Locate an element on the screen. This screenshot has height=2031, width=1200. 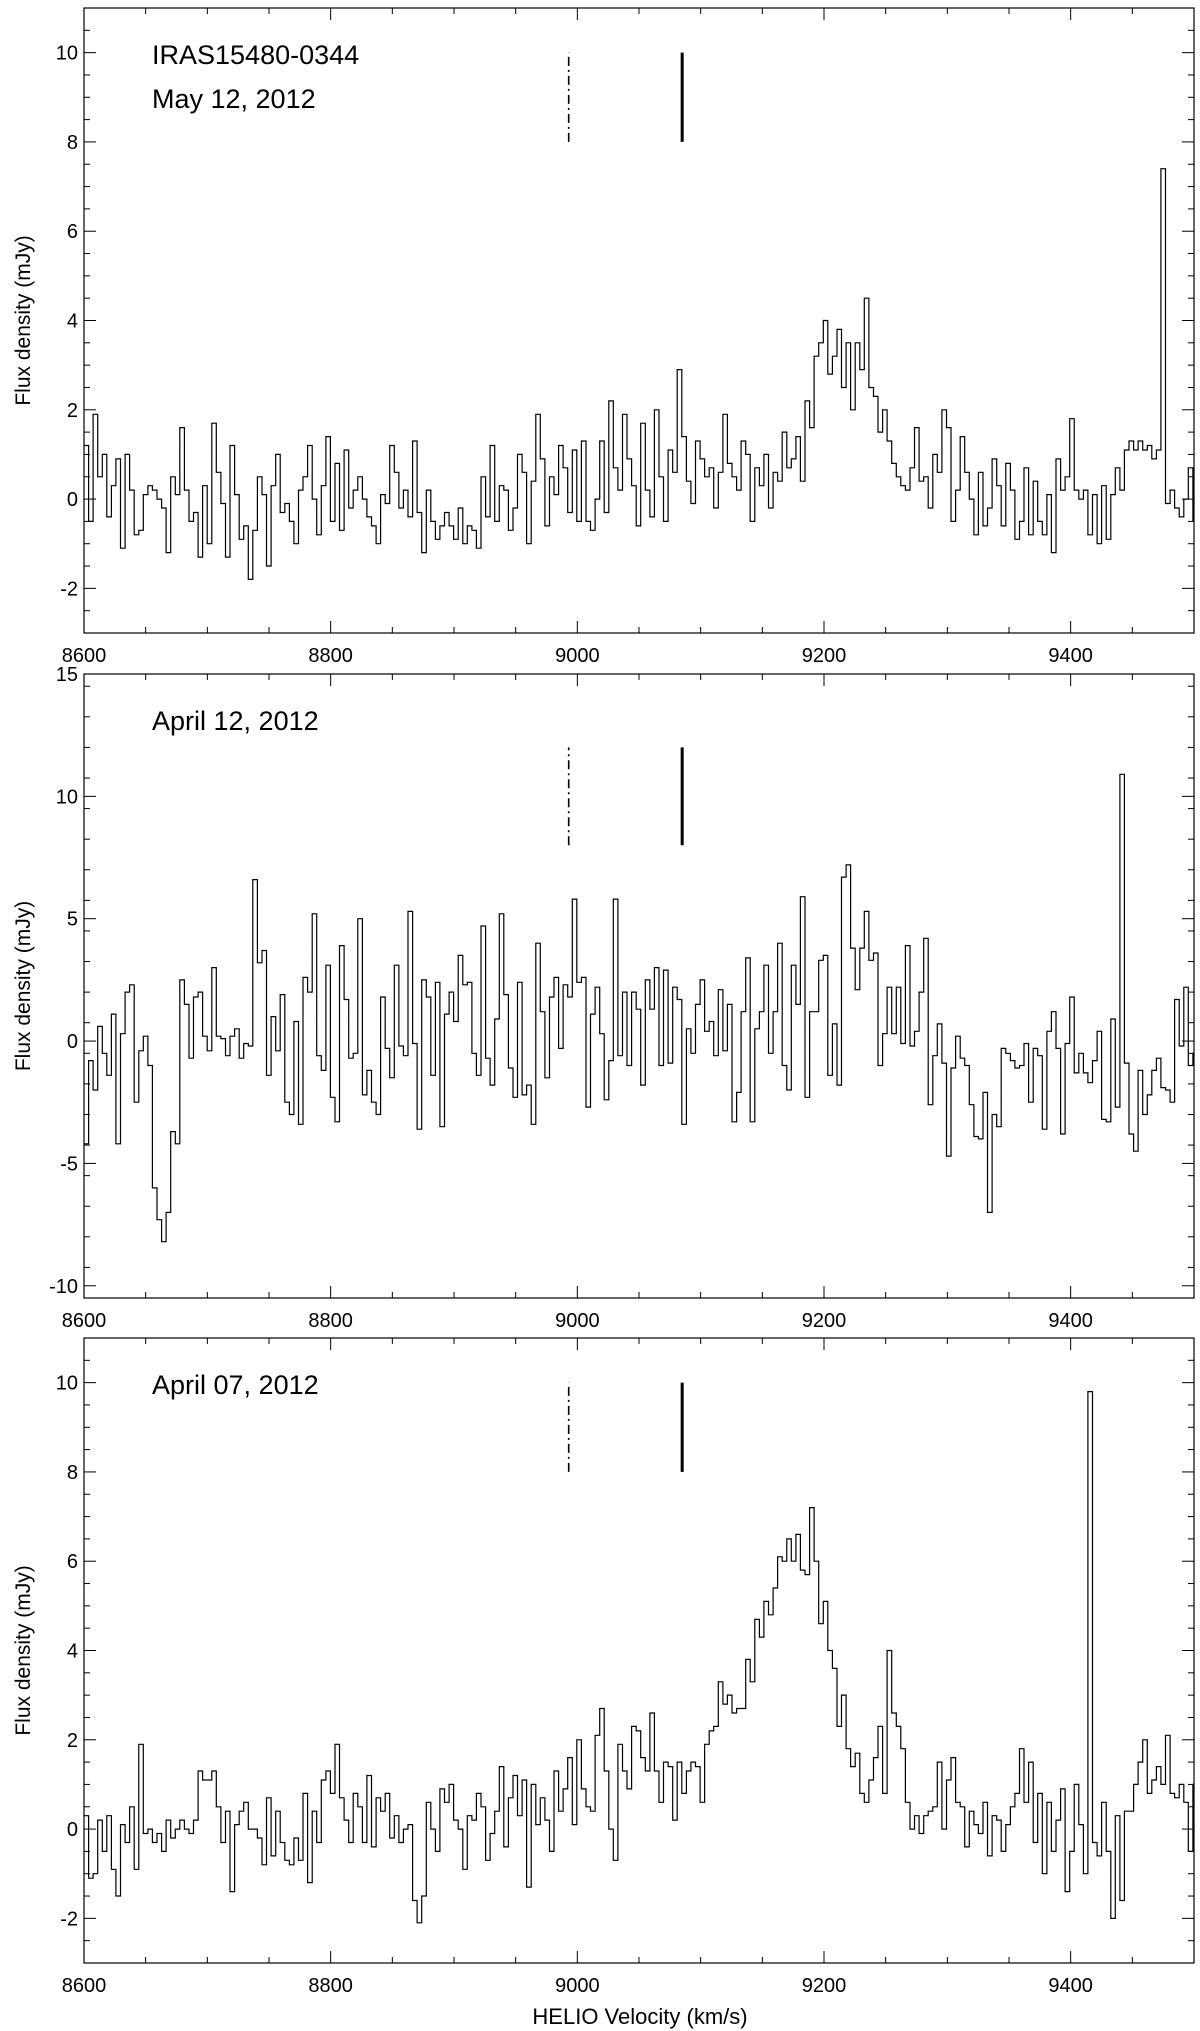
y-tick-label: 5 is located at coordinates (72, 920).